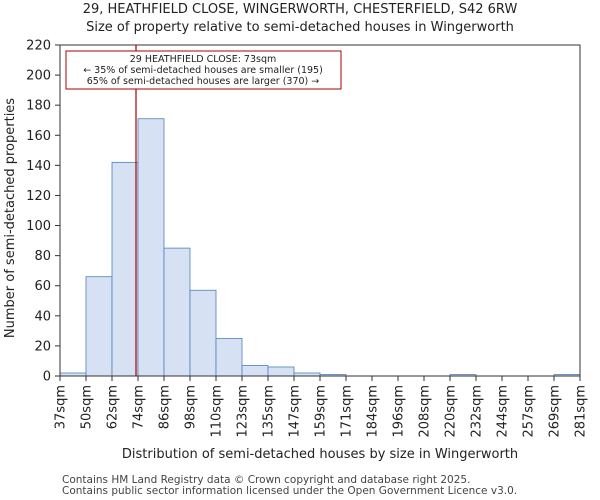 This screenshot has height=500, width=600. Describe the element at coordinates (38, 226) in the screenshot. I see `y-tick-label: 100` at that location.